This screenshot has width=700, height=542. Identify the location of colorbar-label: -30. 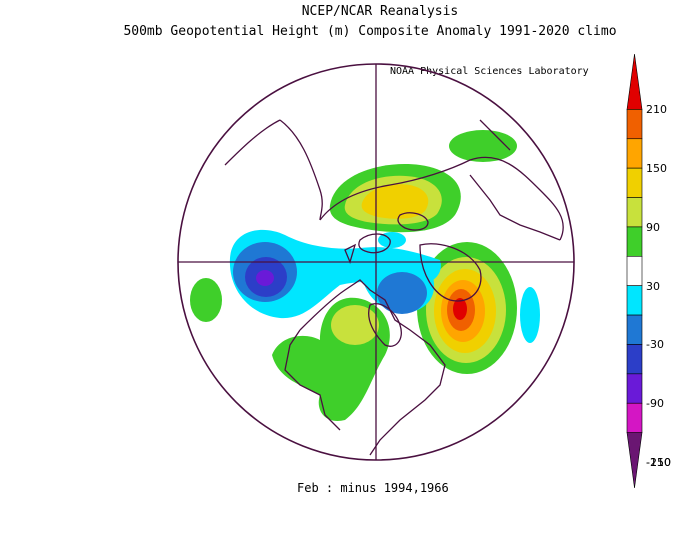
(655, 345).